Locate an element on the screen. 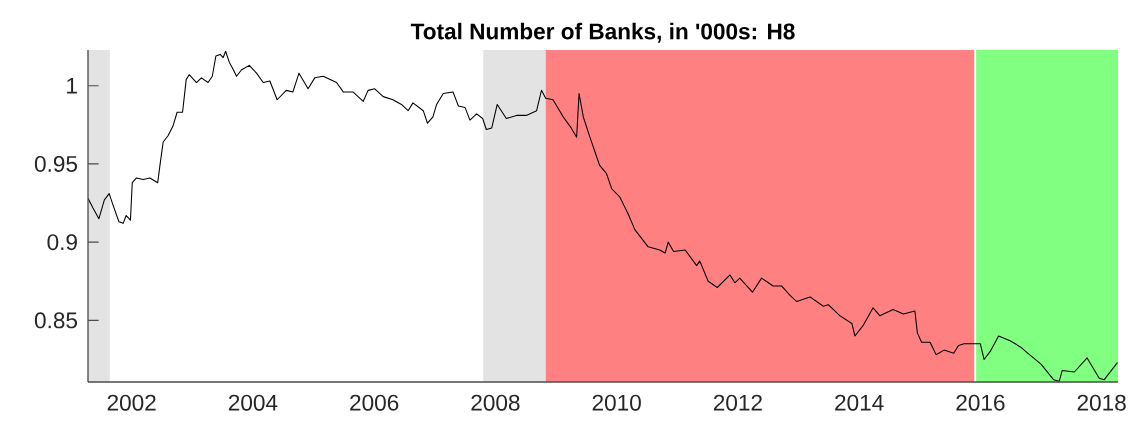  x-tick-label: 2002 is located at coordinates (131, 402).